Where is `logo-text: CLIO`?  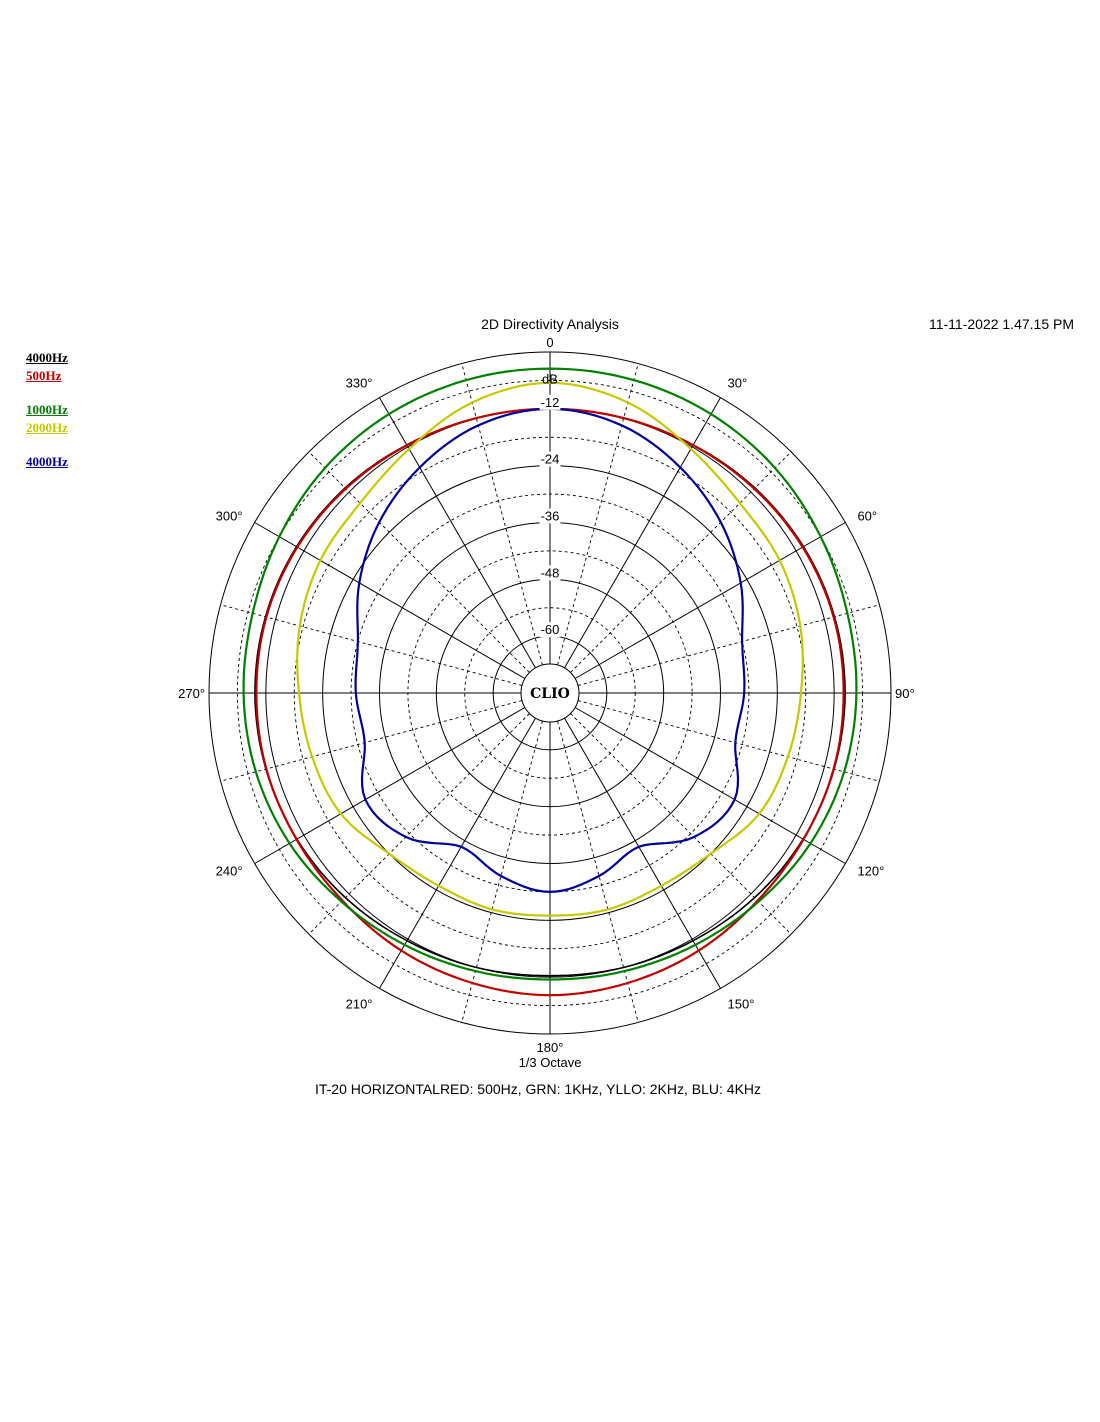 logo-text: CLIO is located at coordinates (550, 694).